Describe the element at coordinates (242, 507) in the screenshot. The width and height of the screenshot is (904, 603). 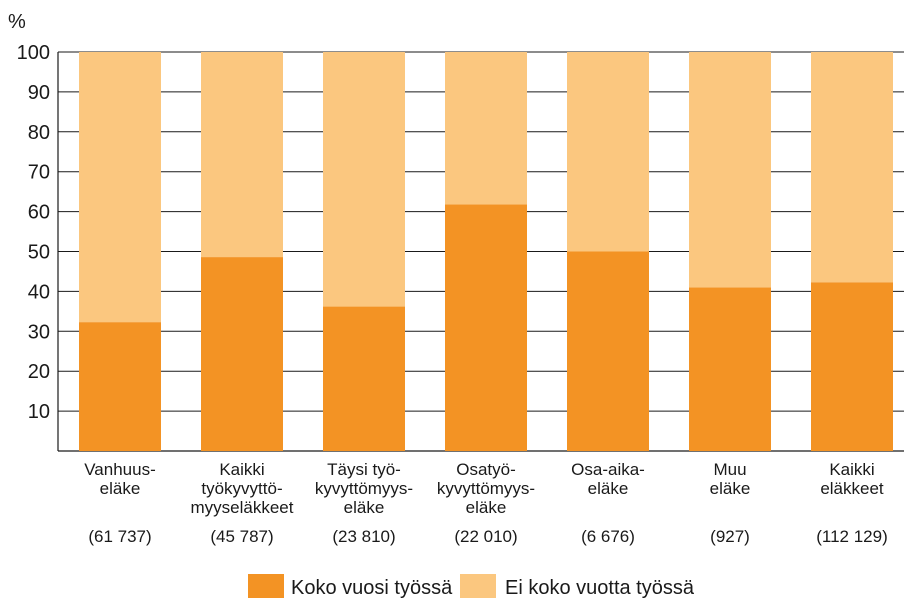
I see `x-category-label: myyseläkkeet` at that location.